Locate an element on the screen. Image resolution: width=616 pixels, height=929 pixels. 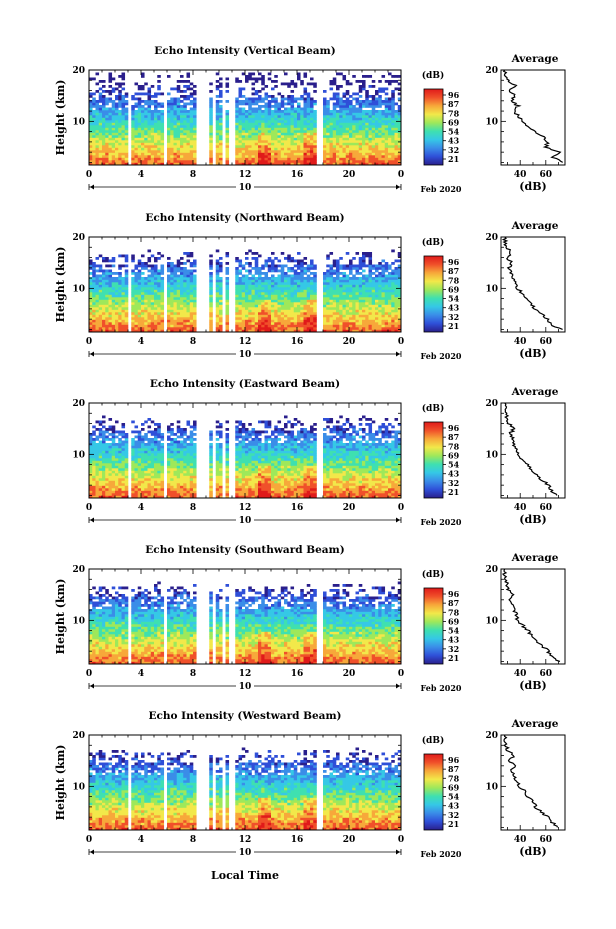
profile-frame is located at coordinates (533, 450).